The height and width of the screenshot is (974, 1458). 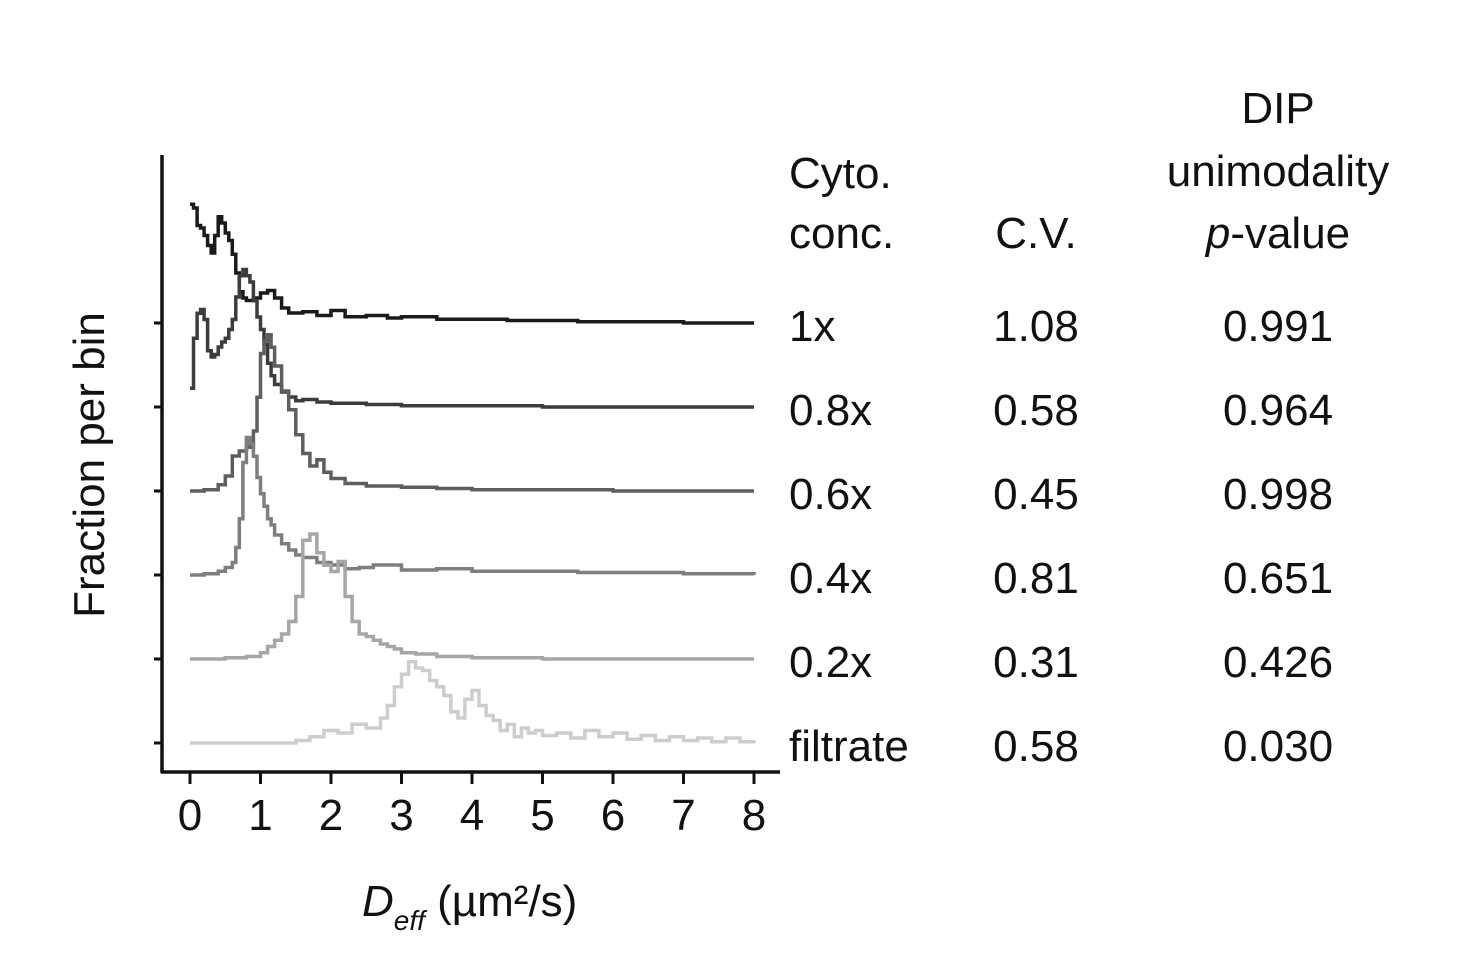 What do you see at coordinates (830, 662) in the screenshot?
I see `row-5-conc: 0.2x` at bounding box center [830, 662].